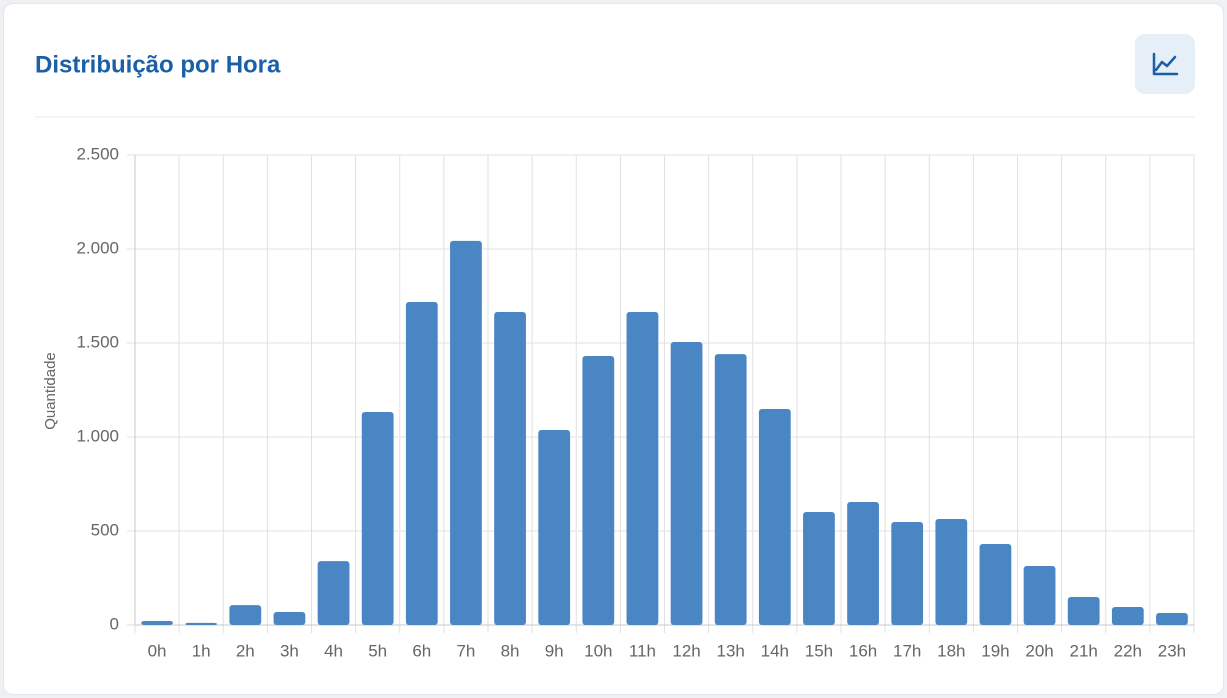 The width and height of the screenshot is (1227, 698). I want to click on x-tick-label: 6h, so click(421, 650).